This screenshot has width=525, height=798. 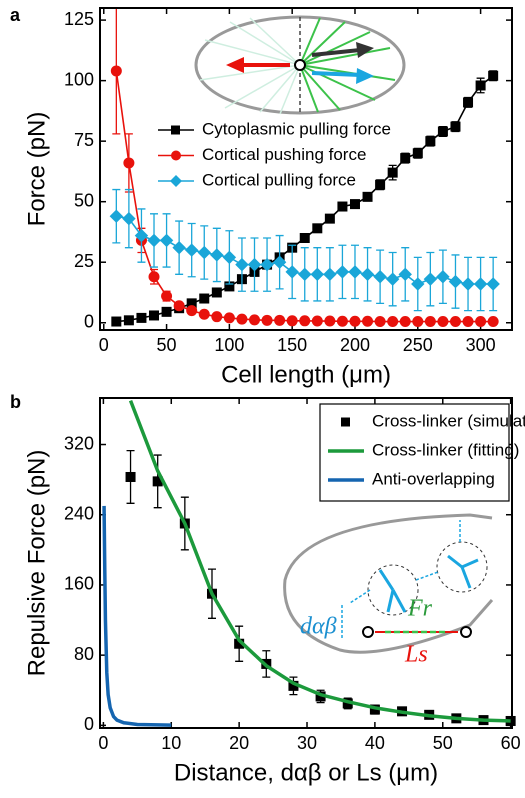 I want to click on y-tick-label: 320, so click(x=79, y=443).